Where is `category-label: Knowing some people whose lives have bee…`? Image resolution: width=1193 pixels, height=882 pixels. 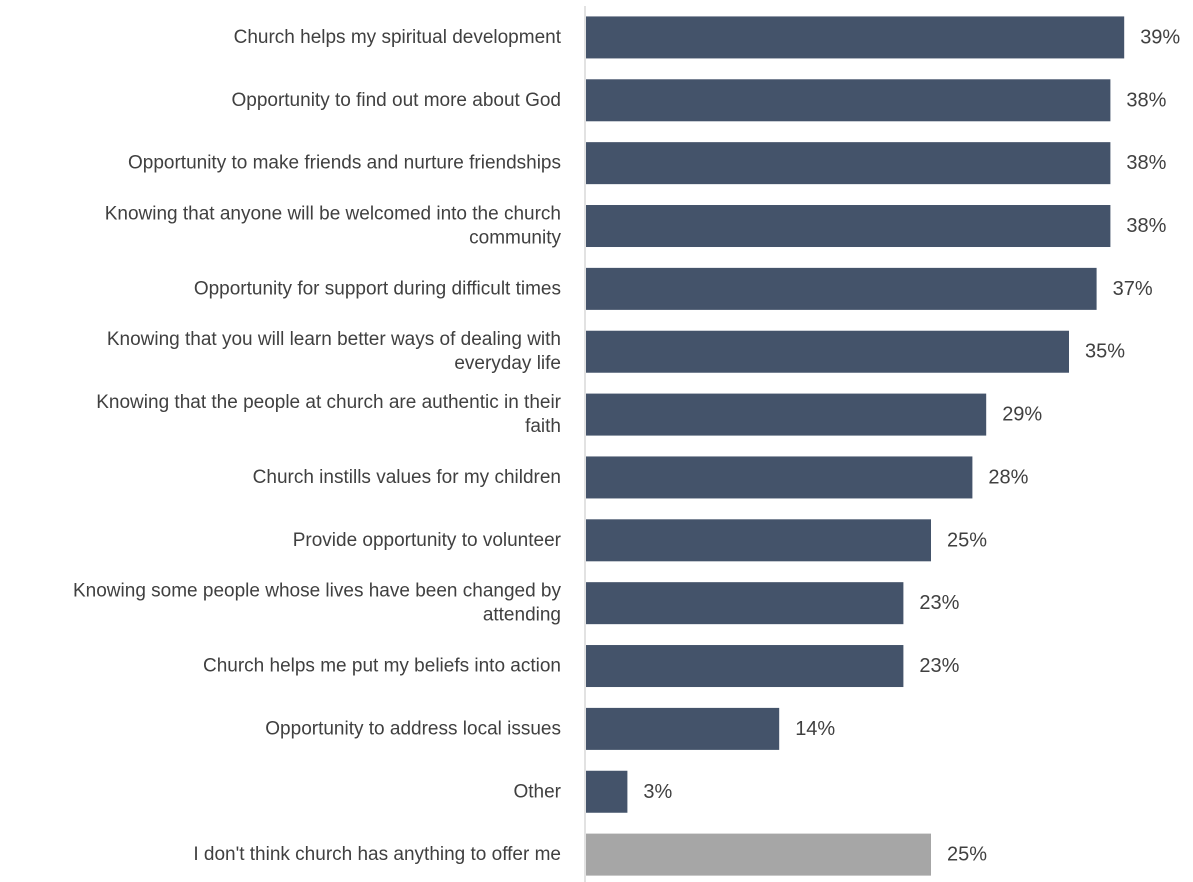
category-label: Knowing some people whose lives have bee… is located at coordinates (317, 591).